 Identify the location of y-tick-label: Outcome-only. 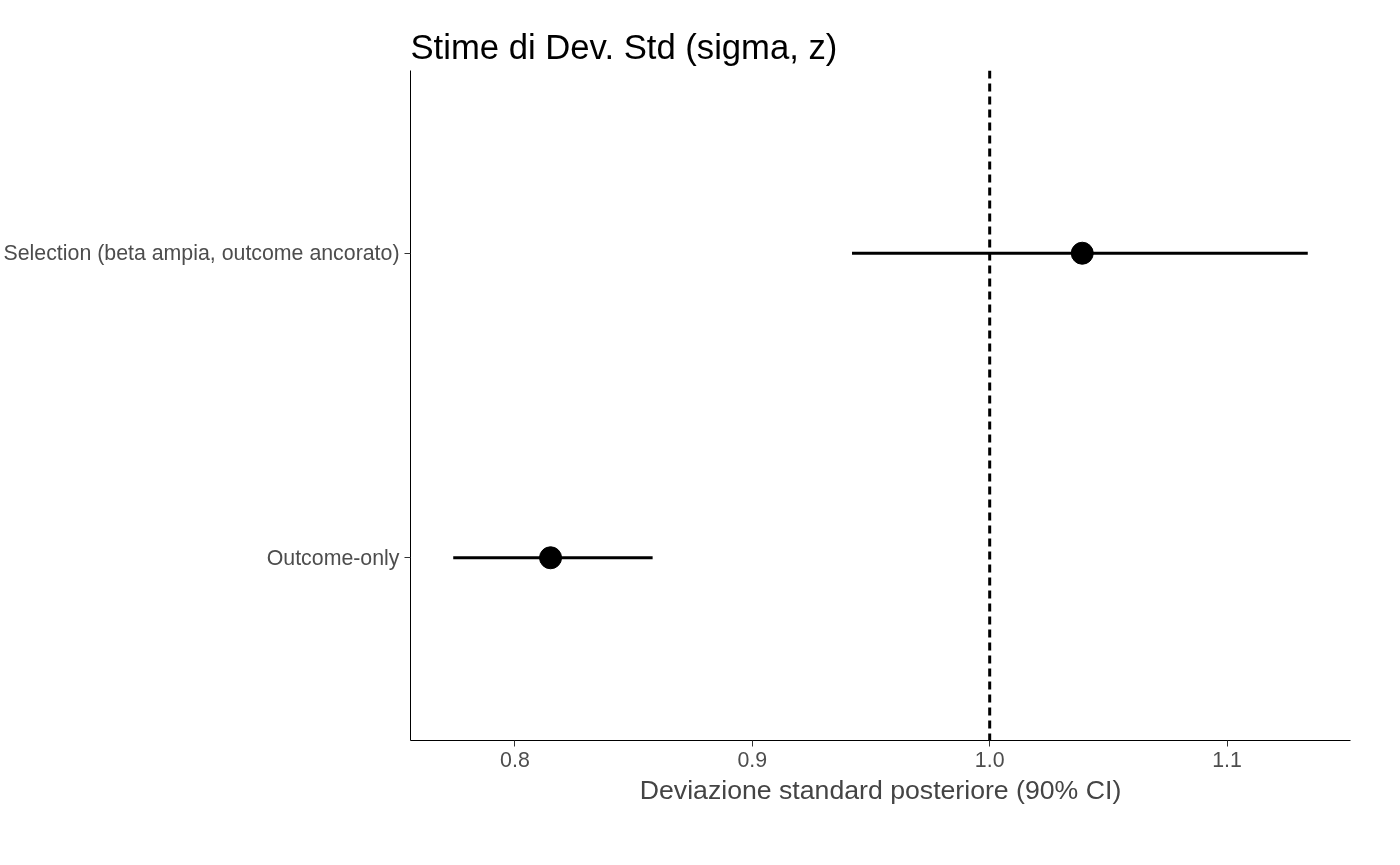
(333, 557).